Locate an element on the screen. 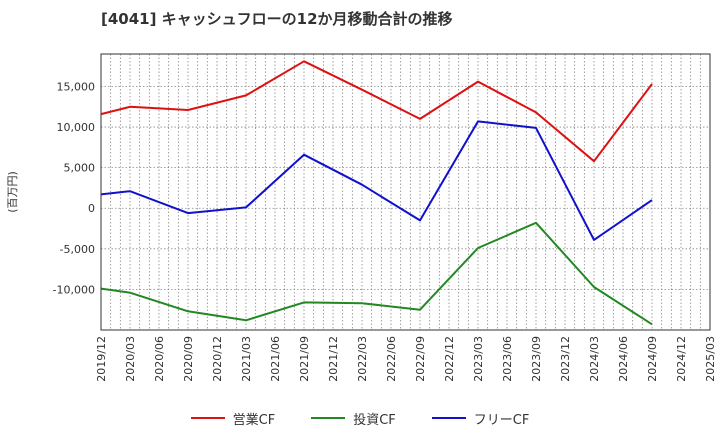 The width and height of the screenshot is (720, 440). legend: 営業CF 投資CF フリーCF is located at coordinates (360, 416).